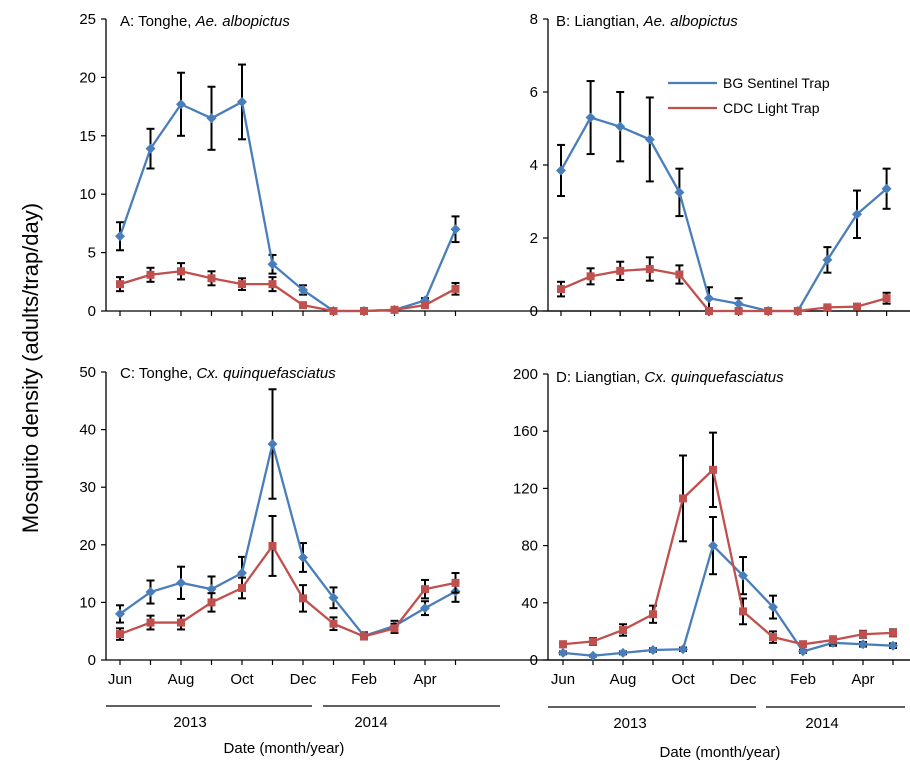 The height and width of the screenshot is (766, 910). Describe the element at coordinates (525, 488) in the screenshot. I see `y-tick-label: 120` at that location.